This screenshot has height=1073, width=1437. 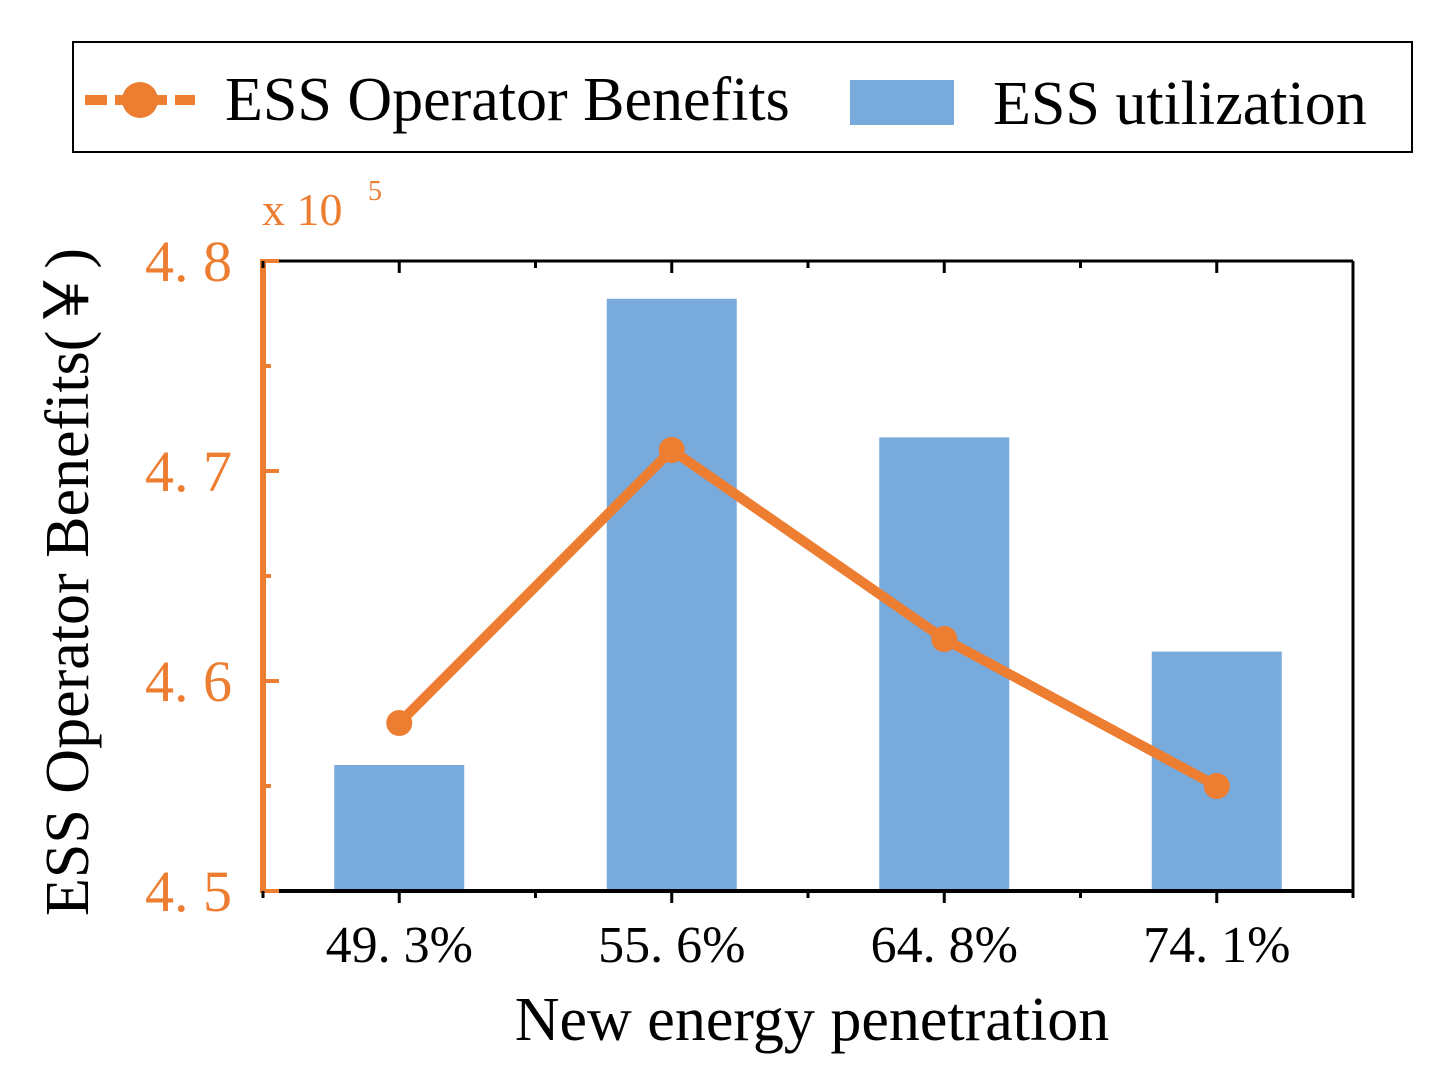 What do you see at coordinates (808, 945) in the screenshot?
I see `x-tick-labels: 49. 3% 55. 6% 64. 8% 74. 1%` at bounding box center [808, 945].